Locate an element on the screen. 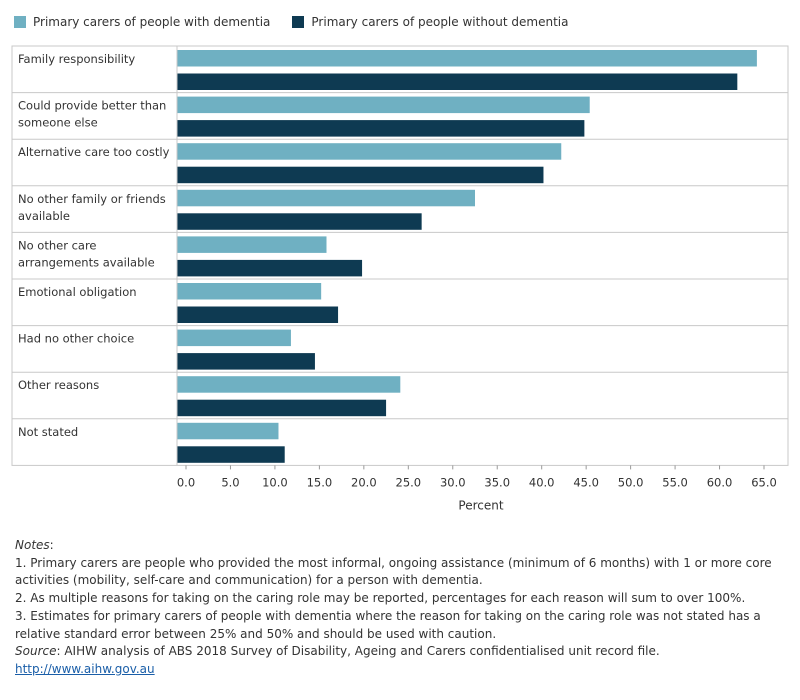 This screenshot has height=700, width=800. category-label: Emotional obligation is located at coordinates (77, 292).